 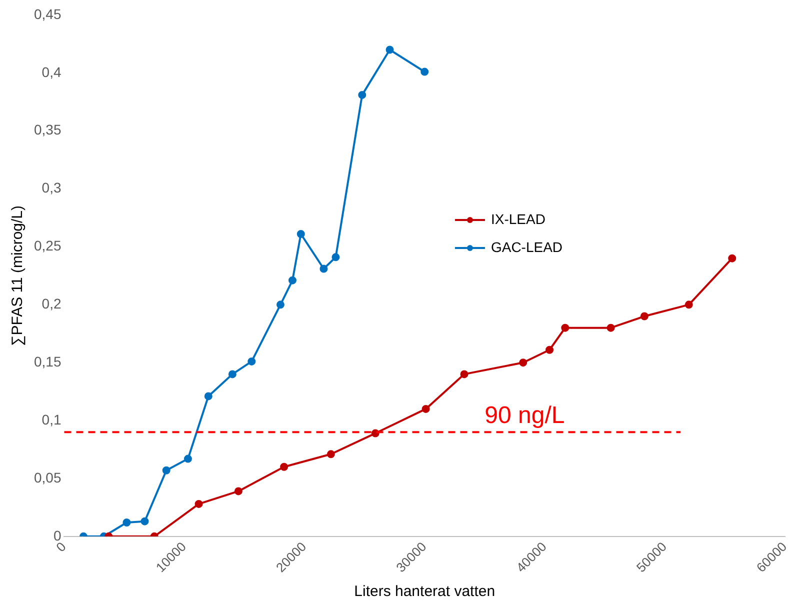 What do you see at coordinates (48, 361) in the screenshot?
I see `y-tick-label: 0,15` at bounding box center [48, 361].